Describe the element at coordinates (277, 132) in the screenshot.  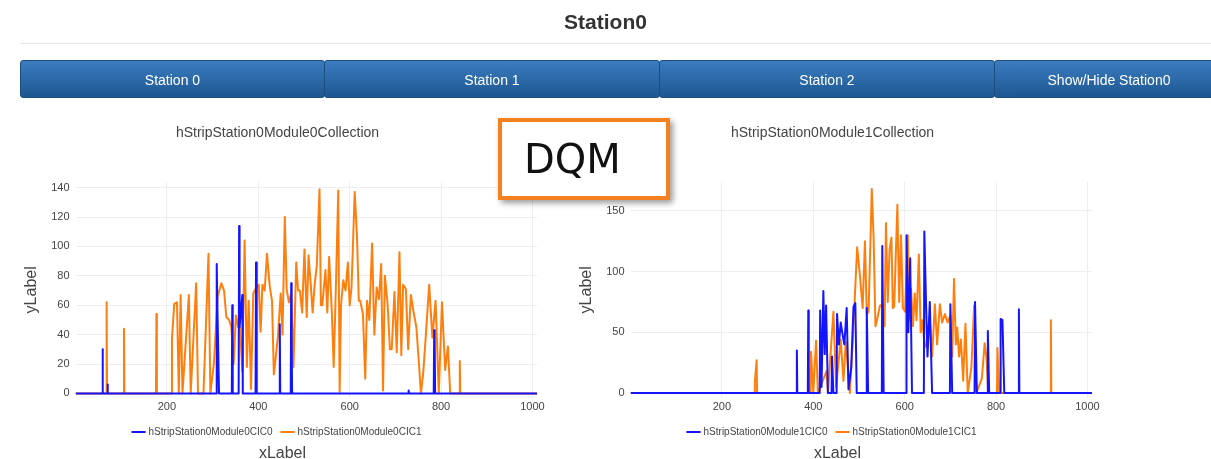
I see `chart-title: hStripStation0Module0Collection` at that location.